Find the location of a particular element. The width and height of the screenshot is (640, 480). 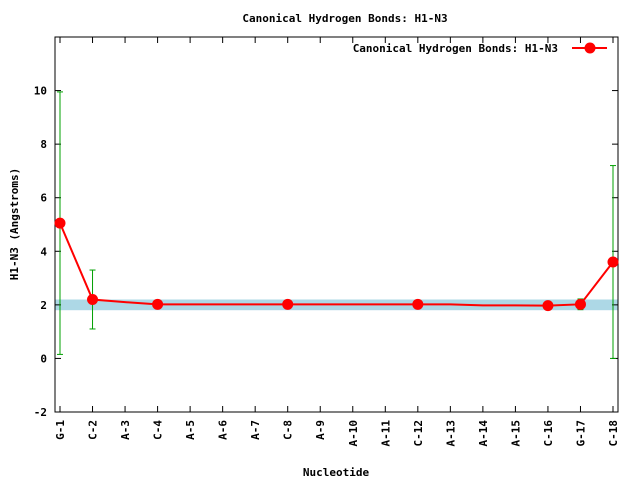

x-axis-label: Nucleotide is located at coordinates (336, 472).